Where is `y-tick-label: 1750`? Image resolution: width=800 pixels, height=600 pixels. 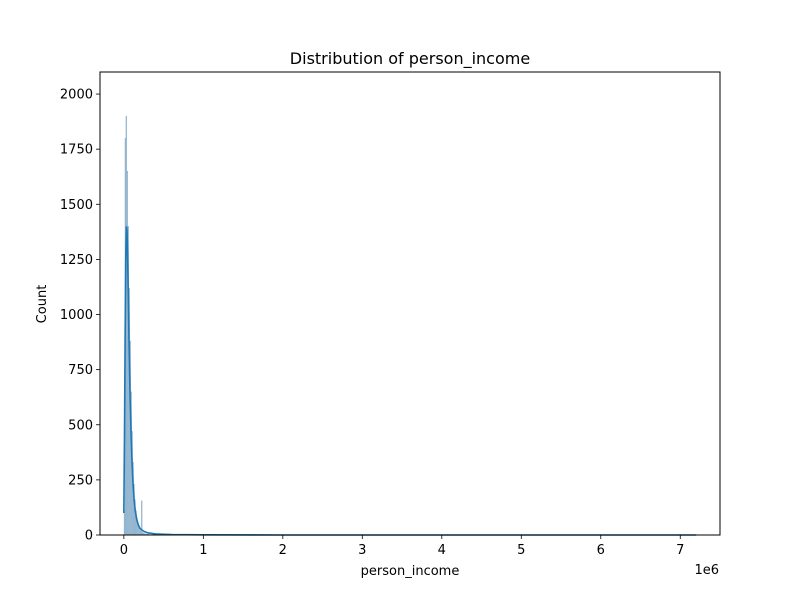 y-tick-label: 1750 is located at coordinates (76, 150).